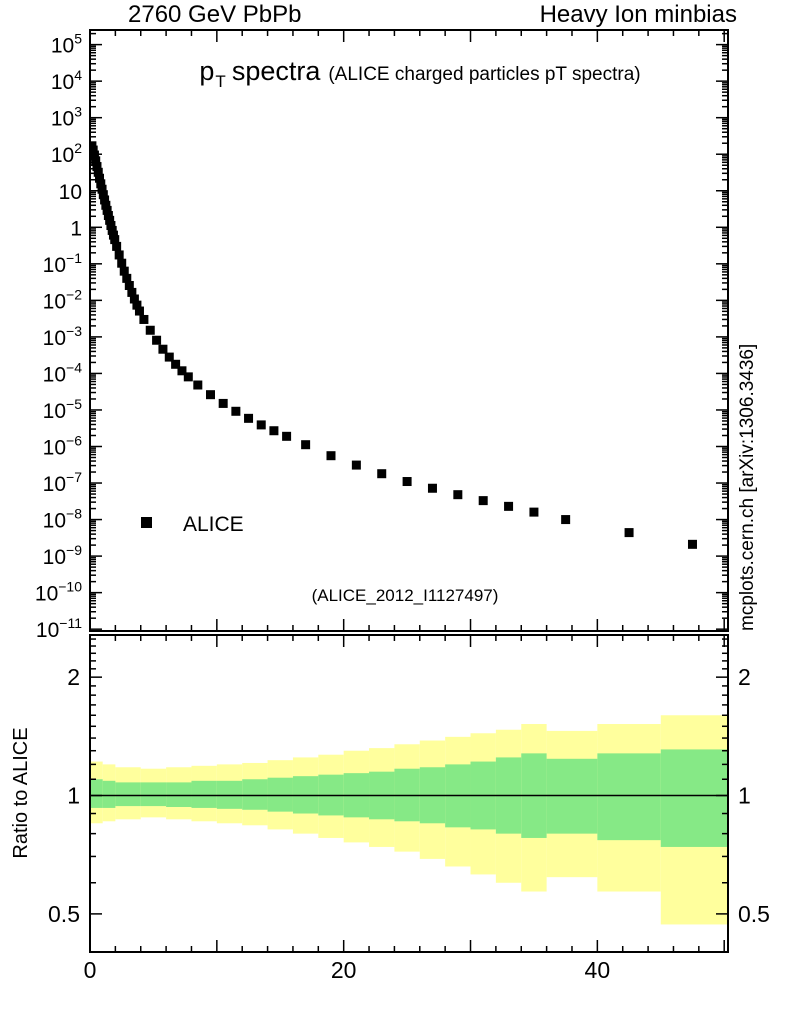 The height and width of the screenshot is (1024, 786). Describe the element at coordinates (21, 792) in the screenshot. I see `ratio-ylabel: Ratio to ALICE` at that location.